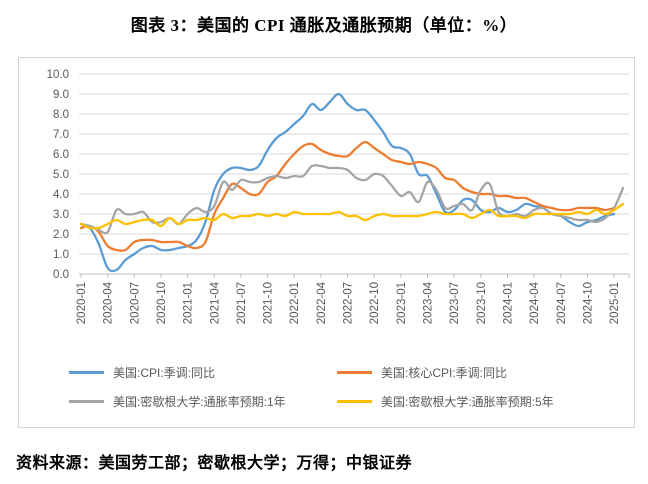 The image size is (648, 484). I want to click on svg-text: 8.0, so click(61, 115).